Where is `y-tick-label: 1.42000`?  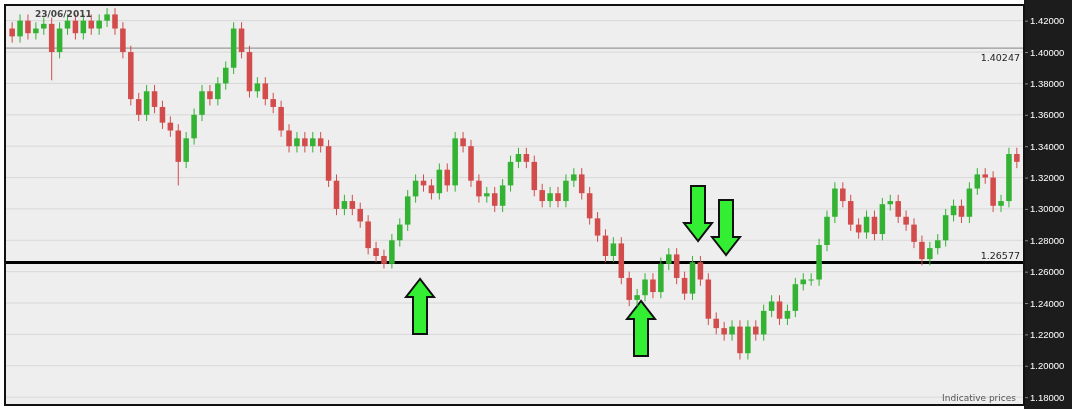 y-tick-label: 1.42000 is located at coordinates (1047, 21).